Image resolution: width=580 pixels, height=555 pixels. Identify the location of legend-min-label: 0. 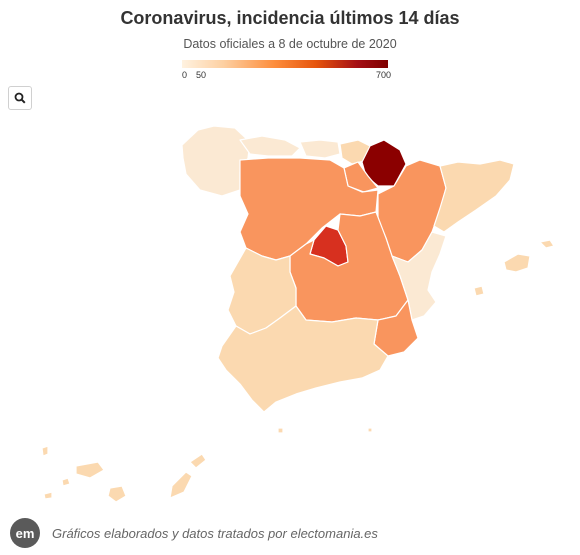
(185, 75).